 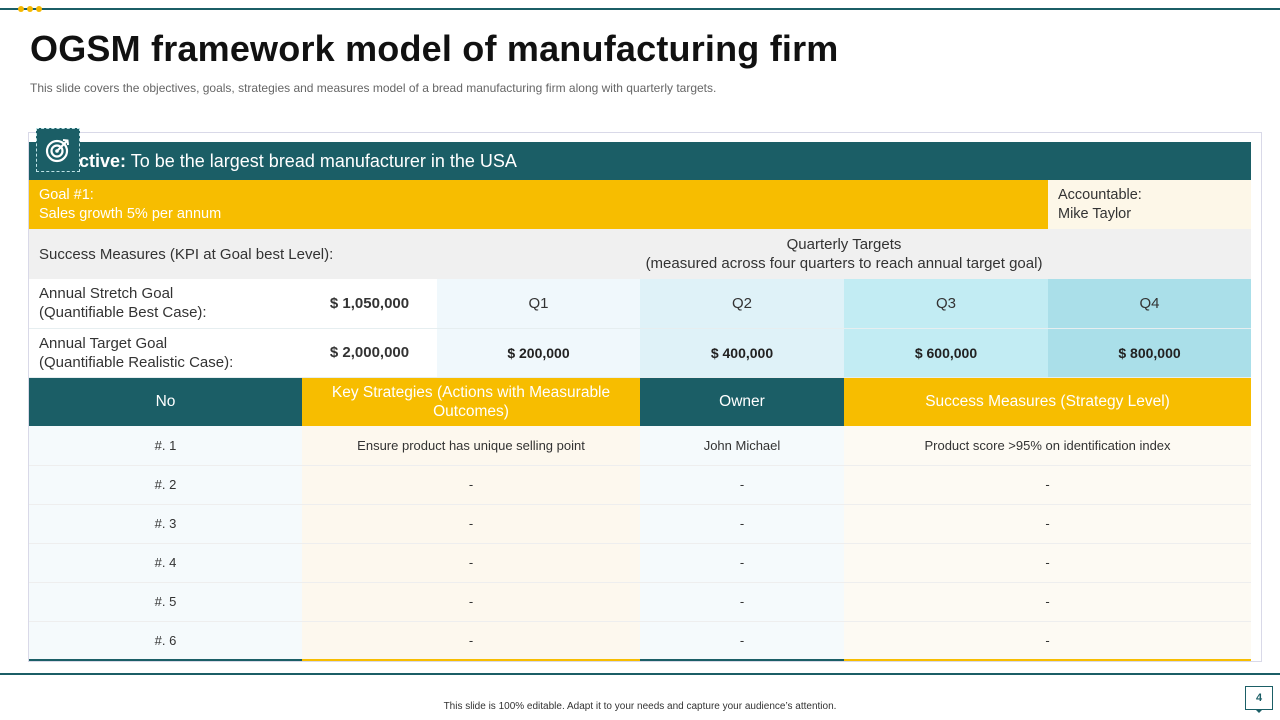 What do you see at coordinates (130, 213) in the screenshot?
I see `goal-text: Sales growth 5% per annum` at bounding box center [130, 213].